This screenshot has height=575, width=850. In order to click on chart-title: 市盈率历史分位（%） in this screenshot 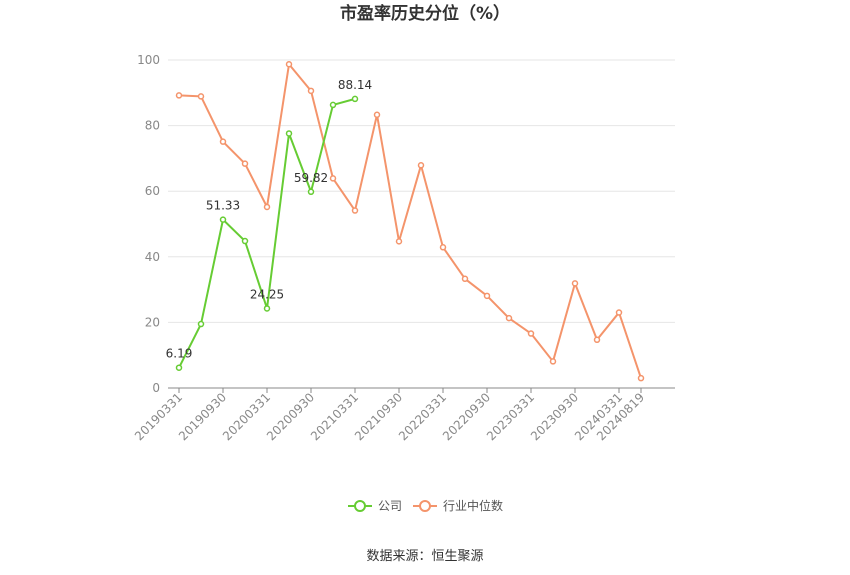, I will do `click(425, 13)`.